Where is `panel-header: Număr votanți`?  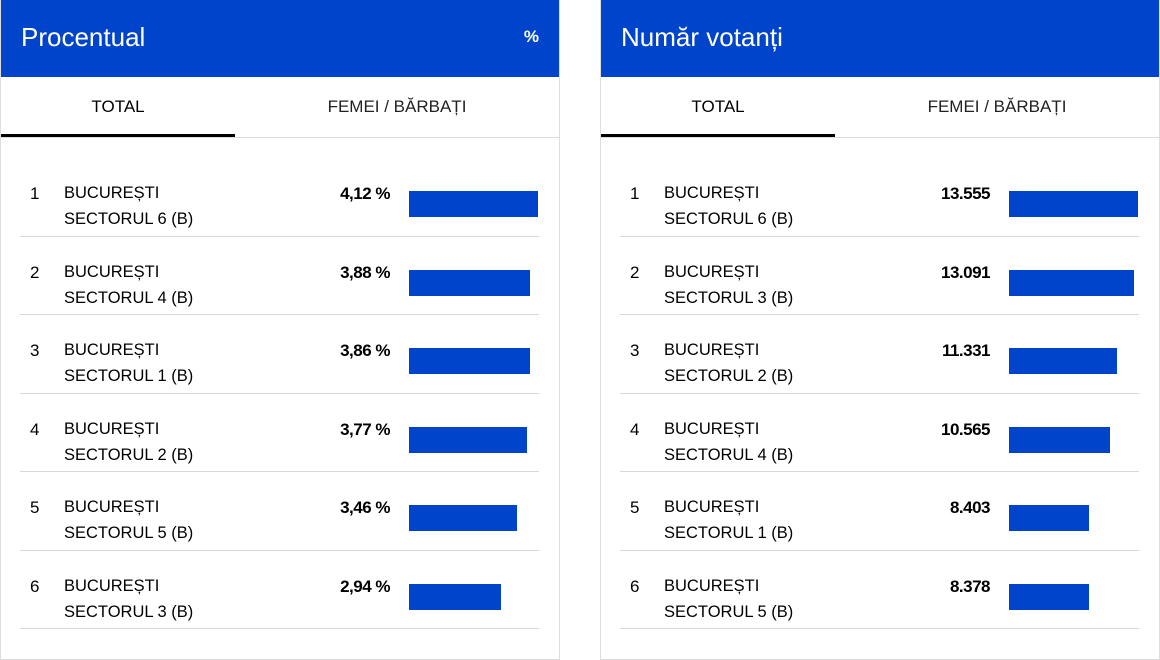 panel-header: Număr votanți is located at coordinates (880, 38).